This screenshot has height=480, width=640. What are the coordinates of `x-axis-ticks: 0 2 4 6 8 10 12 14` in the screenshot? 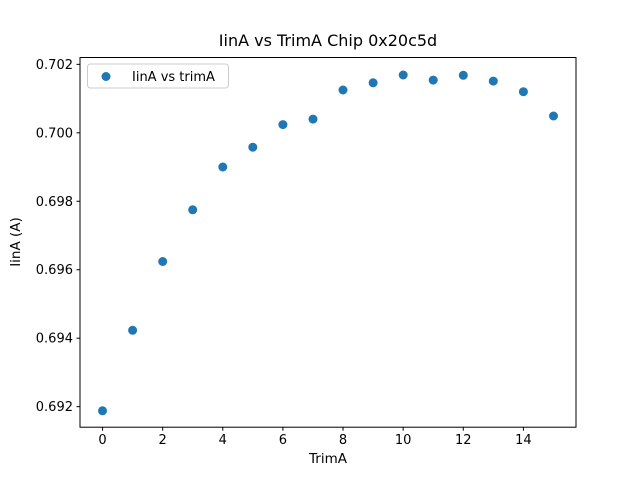 It's located at (315, 437).